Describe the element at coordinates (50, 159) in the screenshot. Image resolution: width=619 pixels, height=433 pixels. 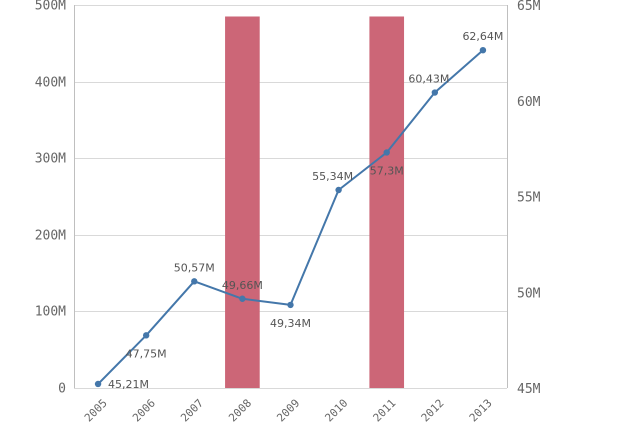
I see `y-left-tick-label: 300M` at that location.